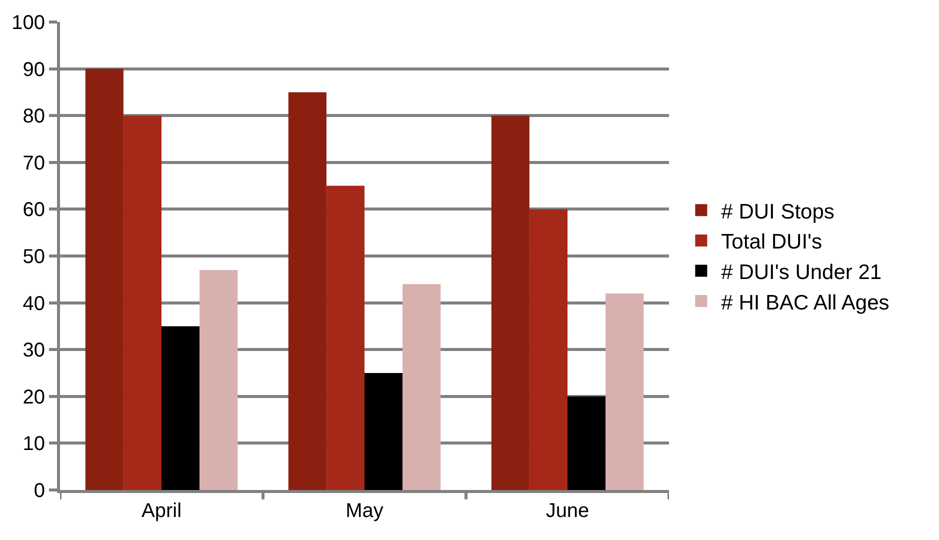  I want to click on y-tick-label: 50, so click(33, 257).